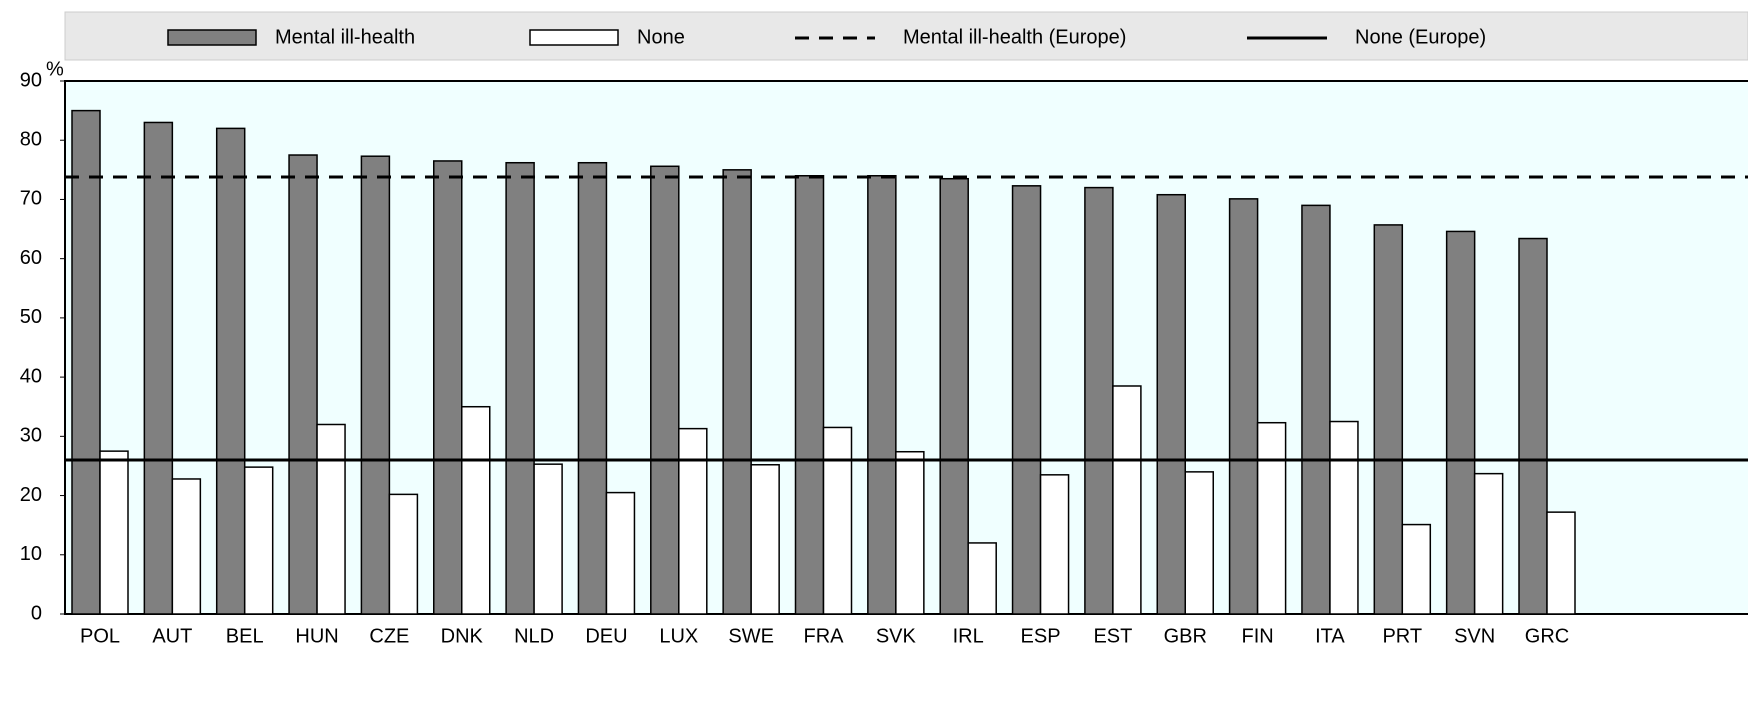 This screenshot has width=1748, height=721. What do you see at coordinates (1014, 37) in the screenshot?
I see `legend-label: Mental ill-health (Europe)` at bounding box center [1014, 37].